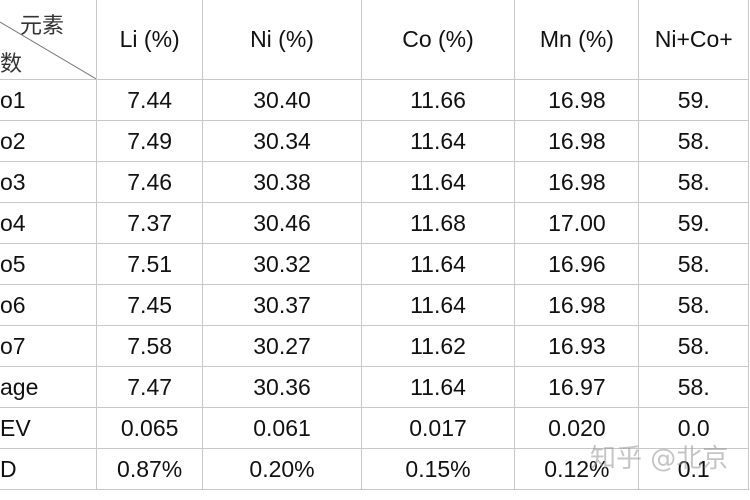  I want to click on row-label: o1, so click(48, 100).